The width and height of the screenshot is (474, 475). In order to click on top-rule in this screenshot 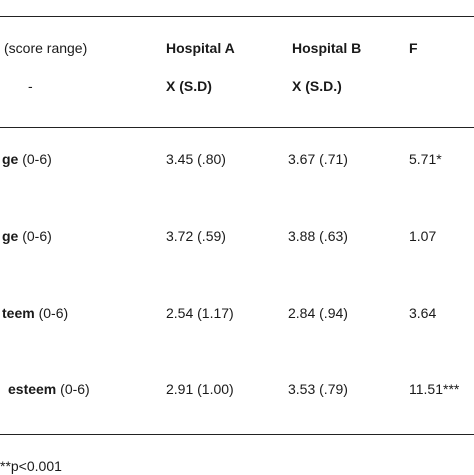, I will do `click(237, 16)`.